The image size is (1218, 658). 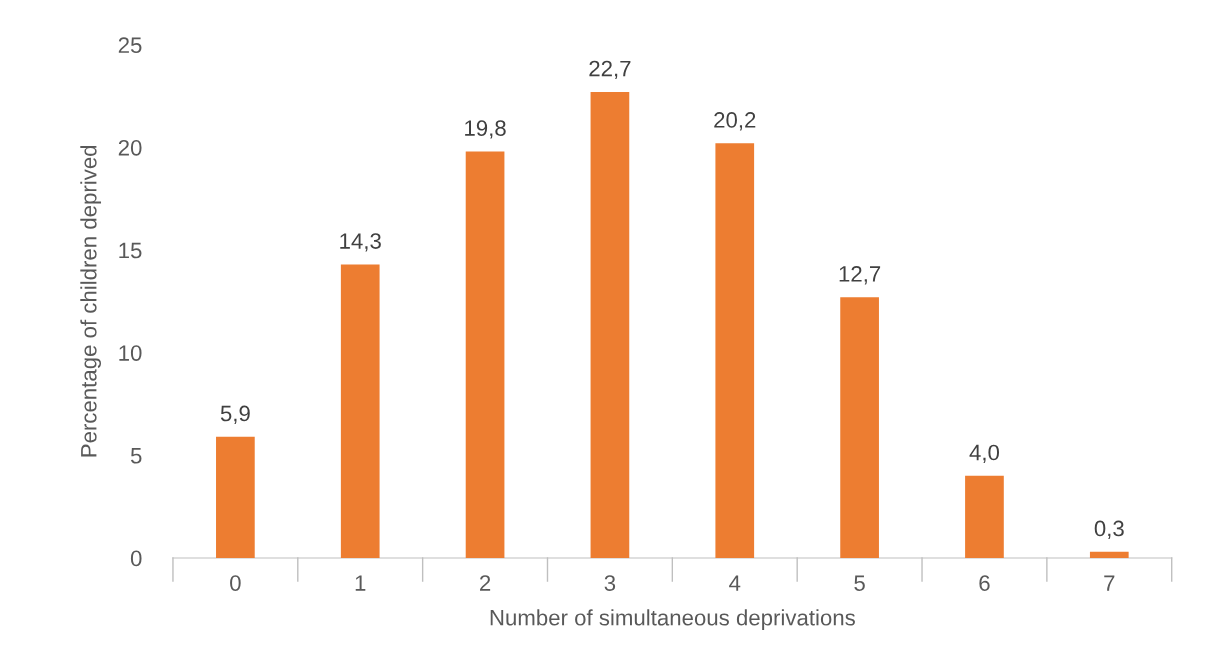 I want to click on y-tick-label: 15, so click(x=130, y=250).